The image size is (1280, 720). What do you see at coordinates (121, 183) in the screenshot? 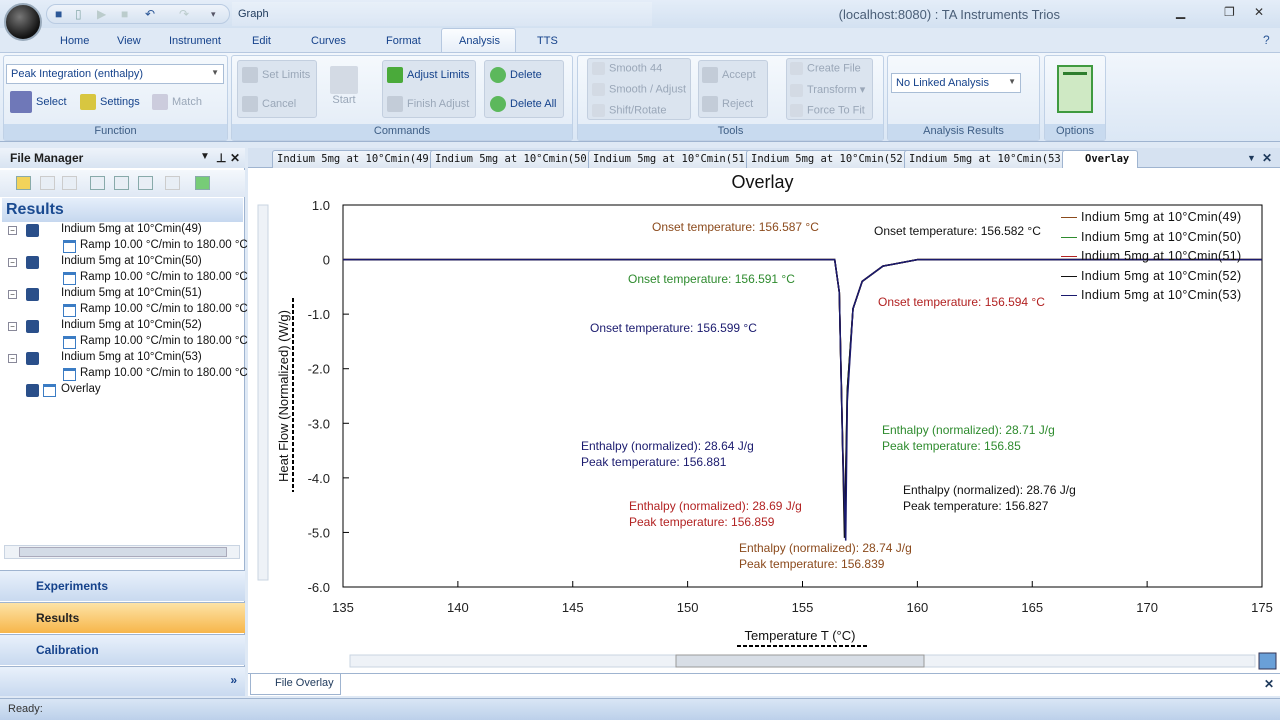
I see `graph-add2-icon` at bounding box center [121, 183].